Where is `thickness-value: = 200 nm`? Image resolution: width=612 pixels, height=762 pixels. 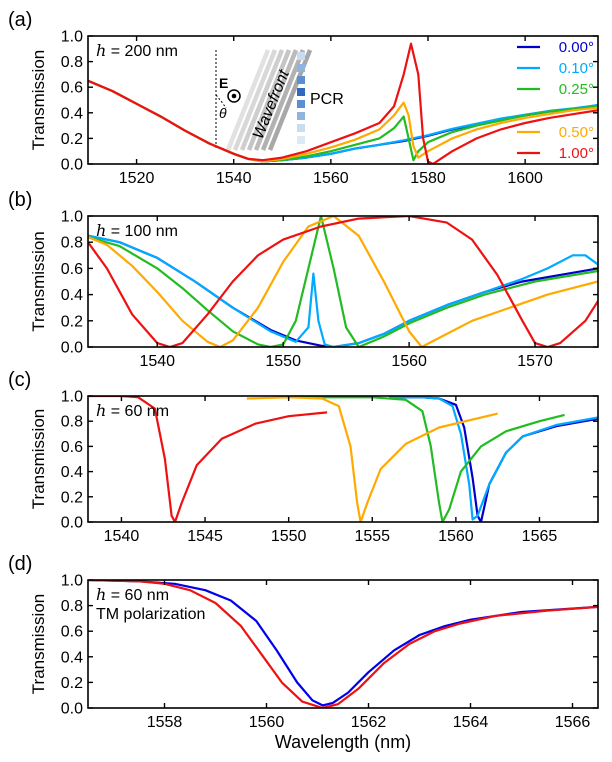 thickness-value: = 200 nm is located at coordinates (142, 51).